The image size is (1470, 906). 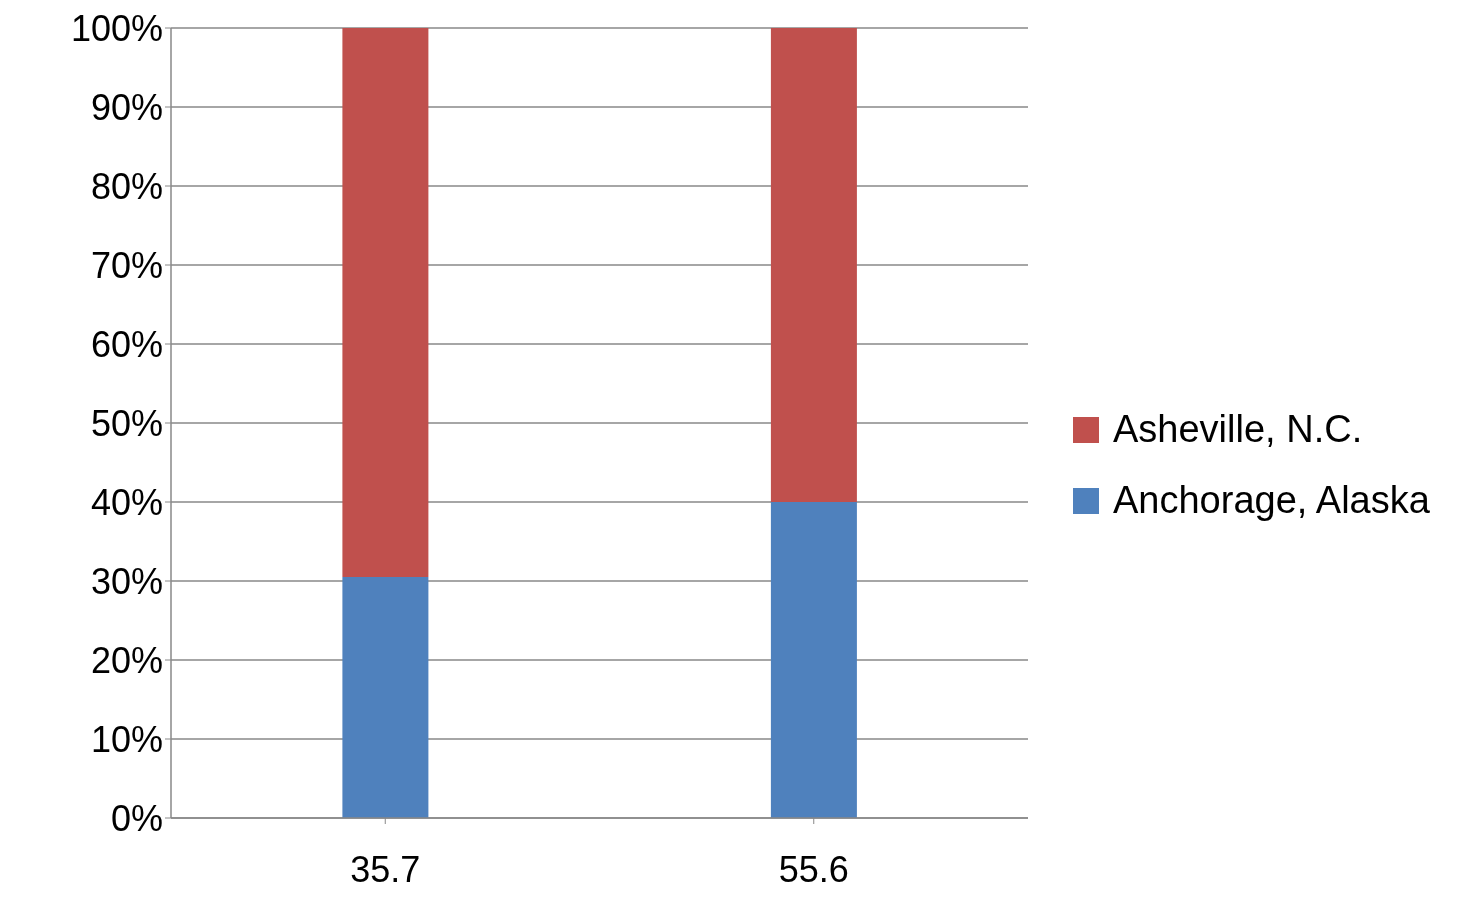 What do you see at coordinates (126, 660) in the screenshot?
I see `y-tick-label: 20%` at bounding box center [126, 660].